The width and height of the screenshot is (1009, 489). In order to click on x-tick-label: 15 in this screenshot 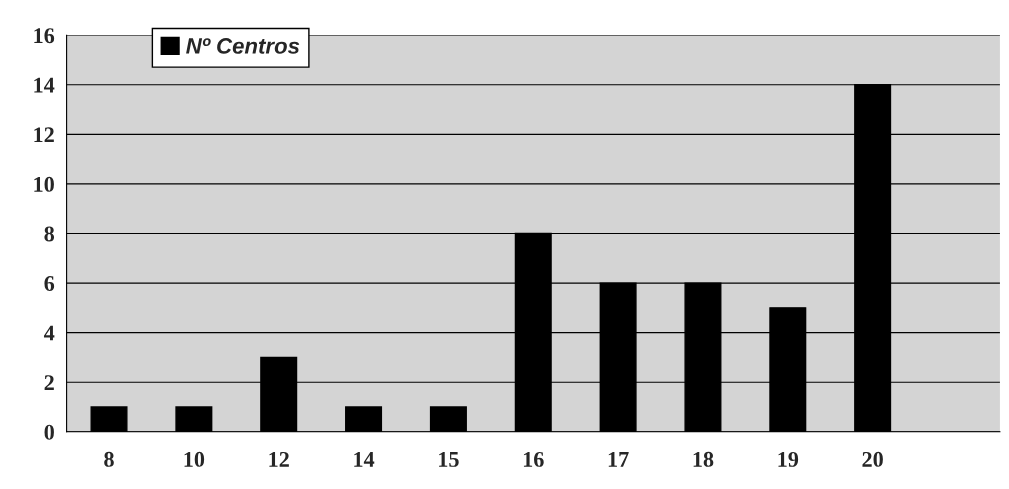, I will do `click(449, 459)`.